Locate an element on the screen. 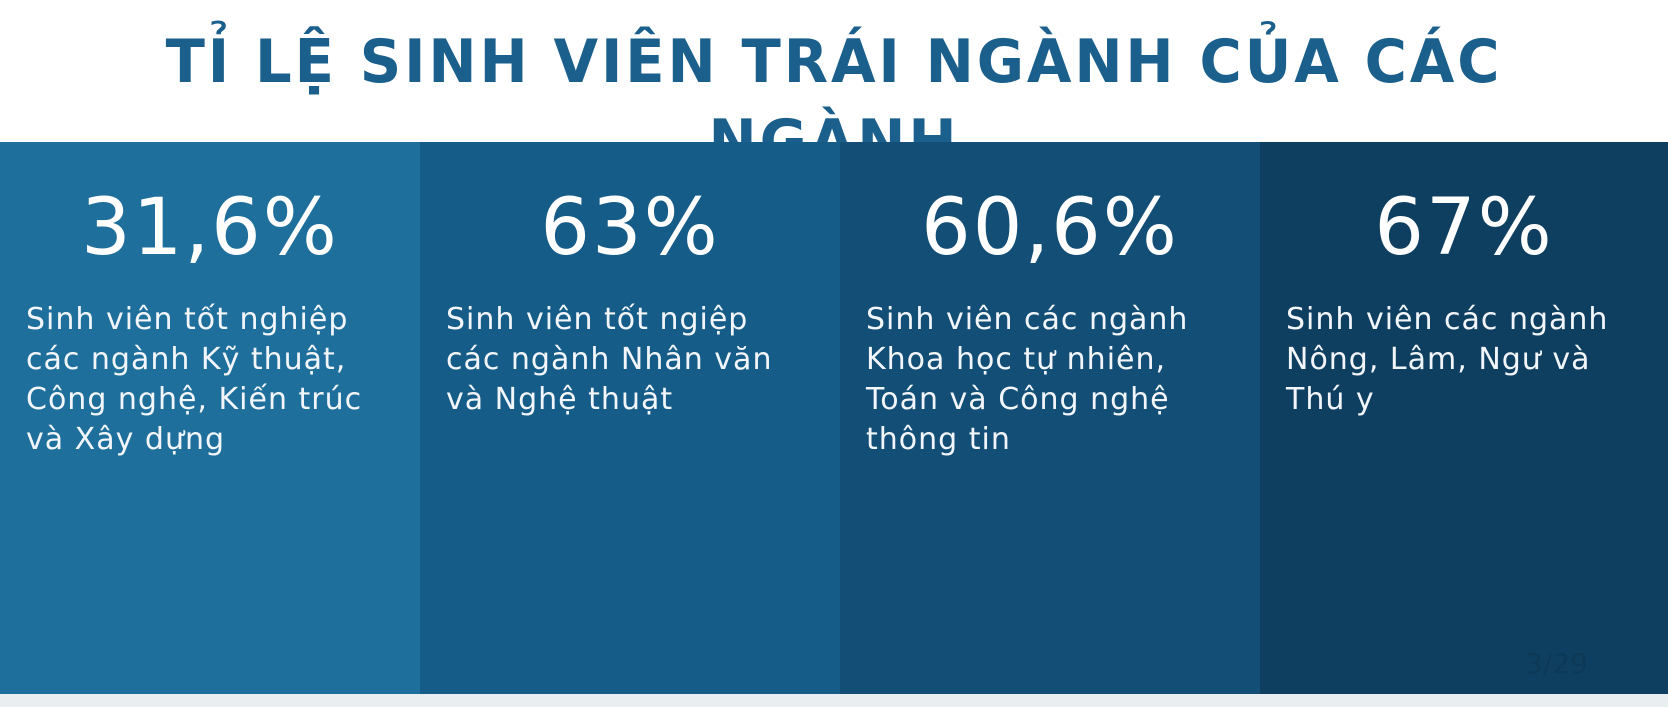 This screenshot has height=707, width=1668. bottom-divider is located at coordinates (834, 700).